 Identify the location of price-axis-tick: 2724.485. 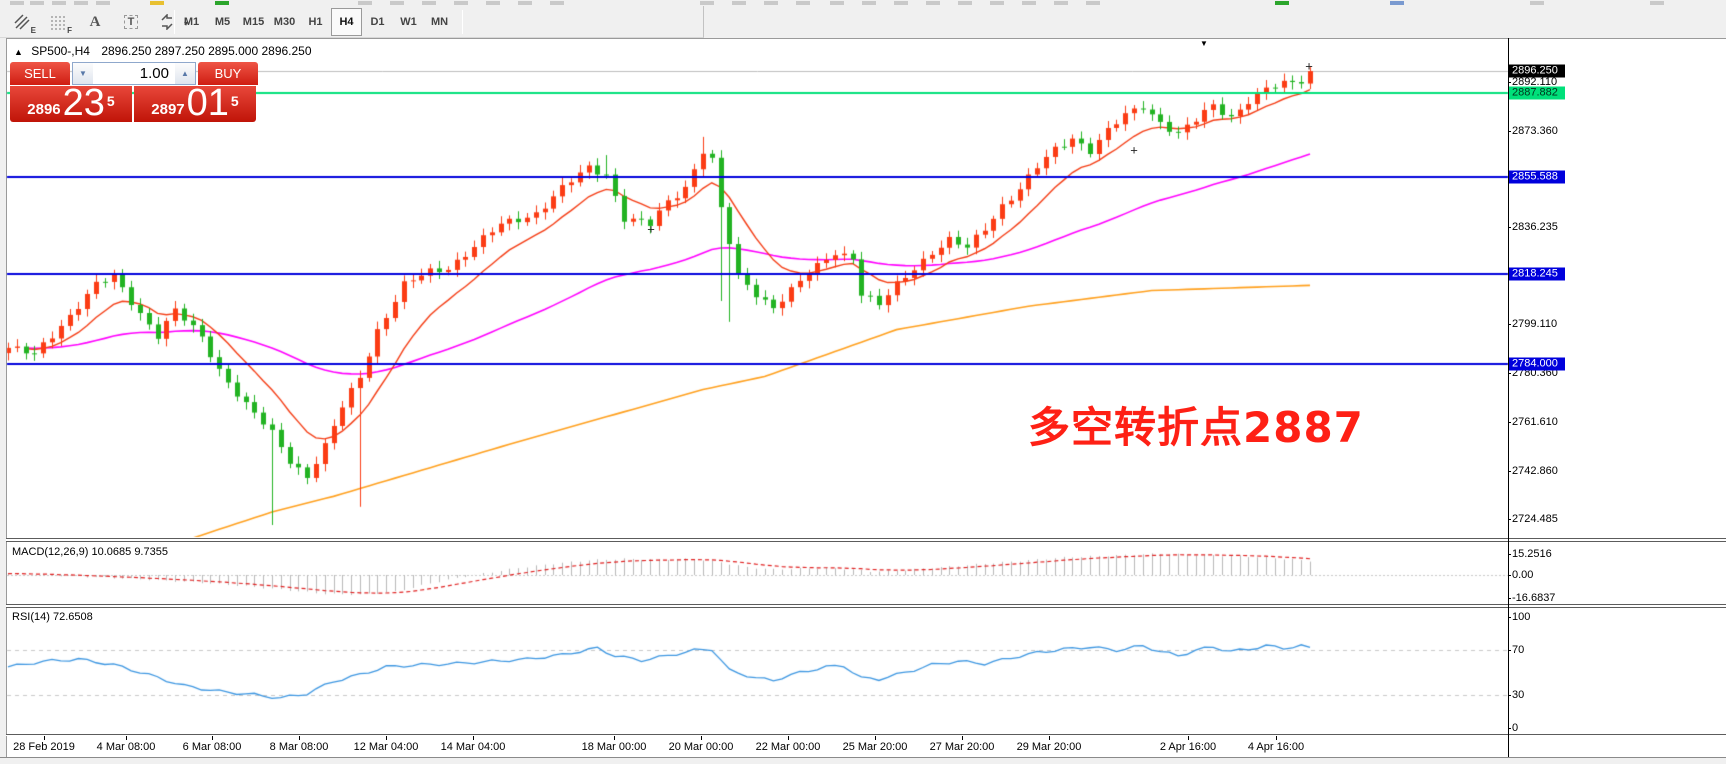
(1533, 519).